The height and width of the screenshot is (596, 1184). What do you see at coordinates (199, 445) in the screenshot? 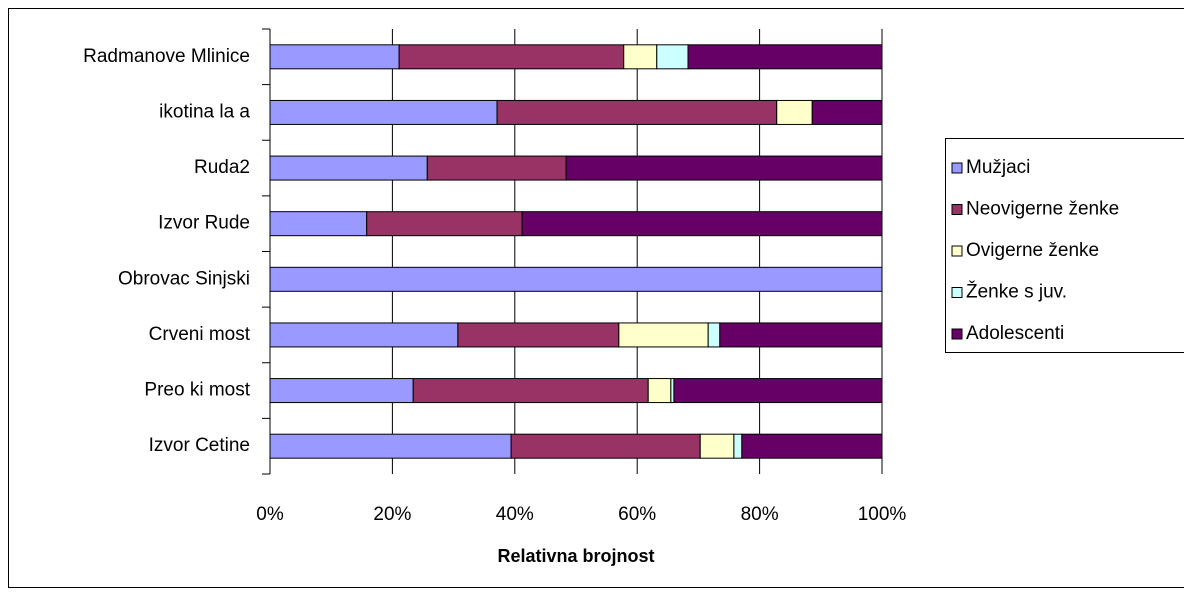
I see `y-tick-label: Izvor Cetine` at bounding box center [199, 445].